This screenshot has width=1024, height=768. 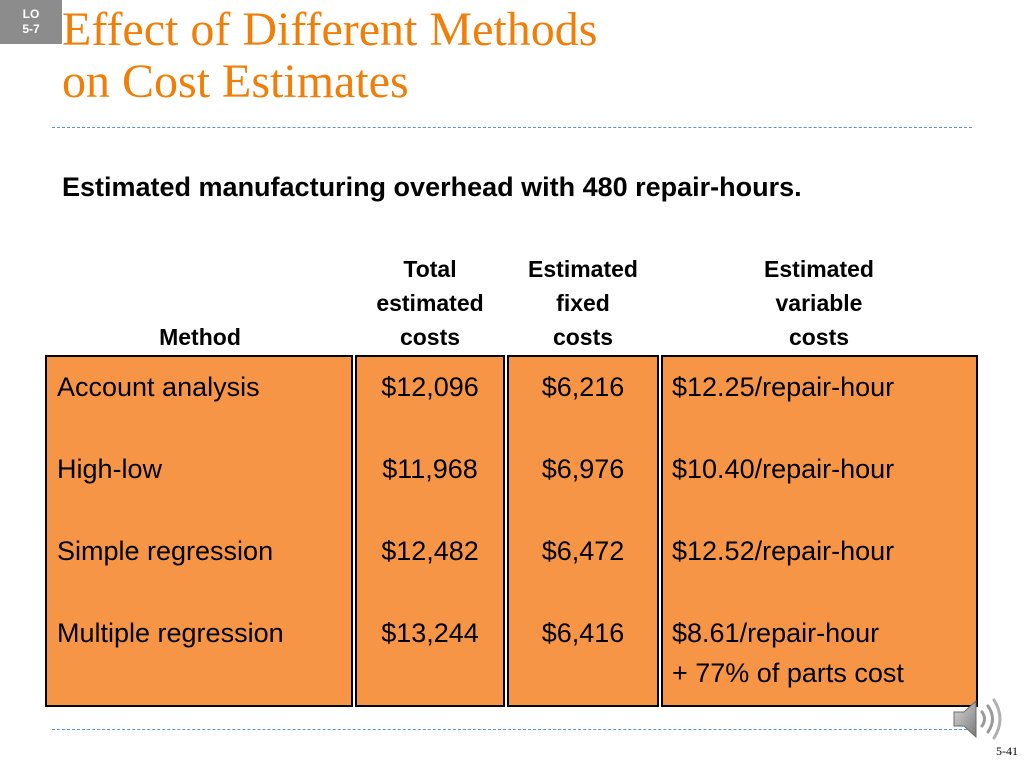 What do you see at coordinates (430, 633) in the screenshot?
I see `total-cost-cell: $13,244` at bounding box center [430, 633].